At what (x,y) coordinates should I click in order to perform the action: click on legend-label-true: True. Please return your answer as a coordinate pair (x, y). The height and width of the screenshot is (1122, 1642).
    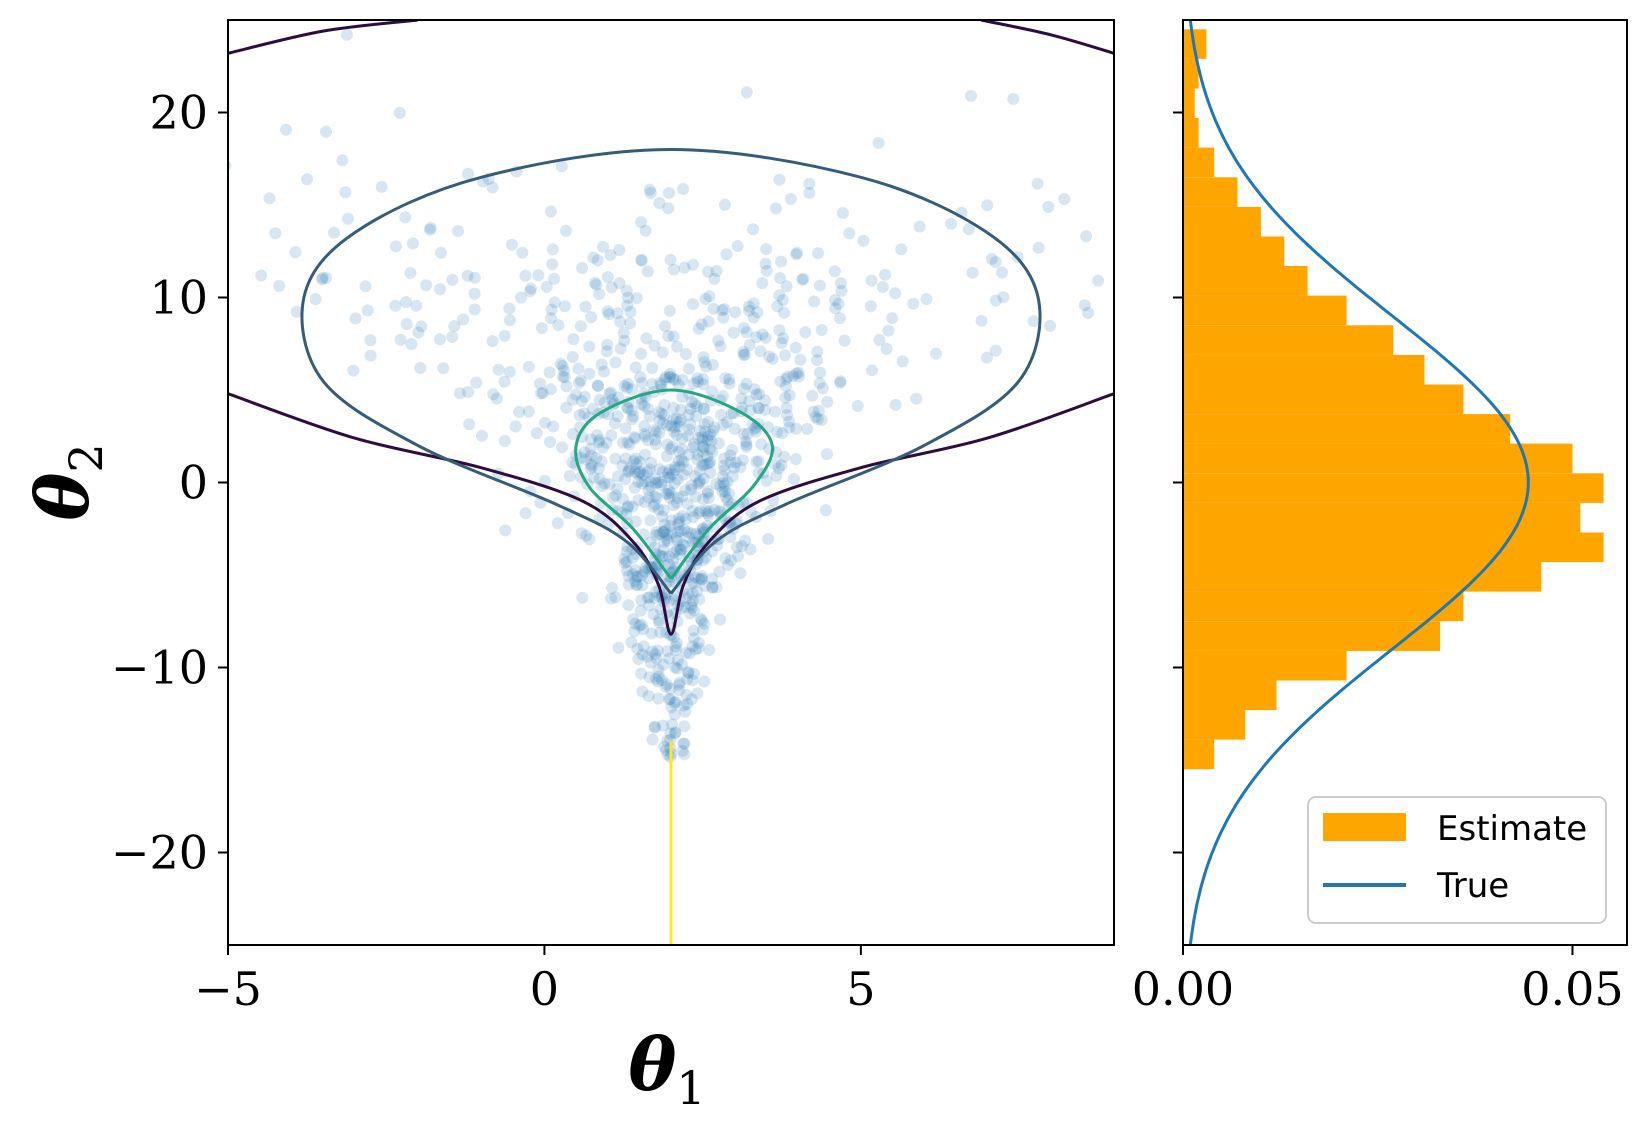
    Looking at the image, I should click on (1472, 886).